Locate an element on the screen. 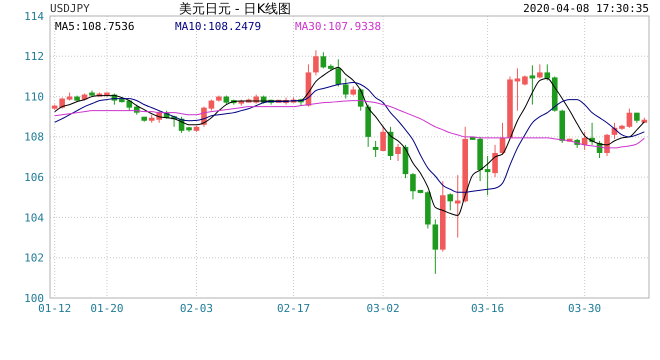  text: MA30:107.9338 is located at coordinates (338, 26).